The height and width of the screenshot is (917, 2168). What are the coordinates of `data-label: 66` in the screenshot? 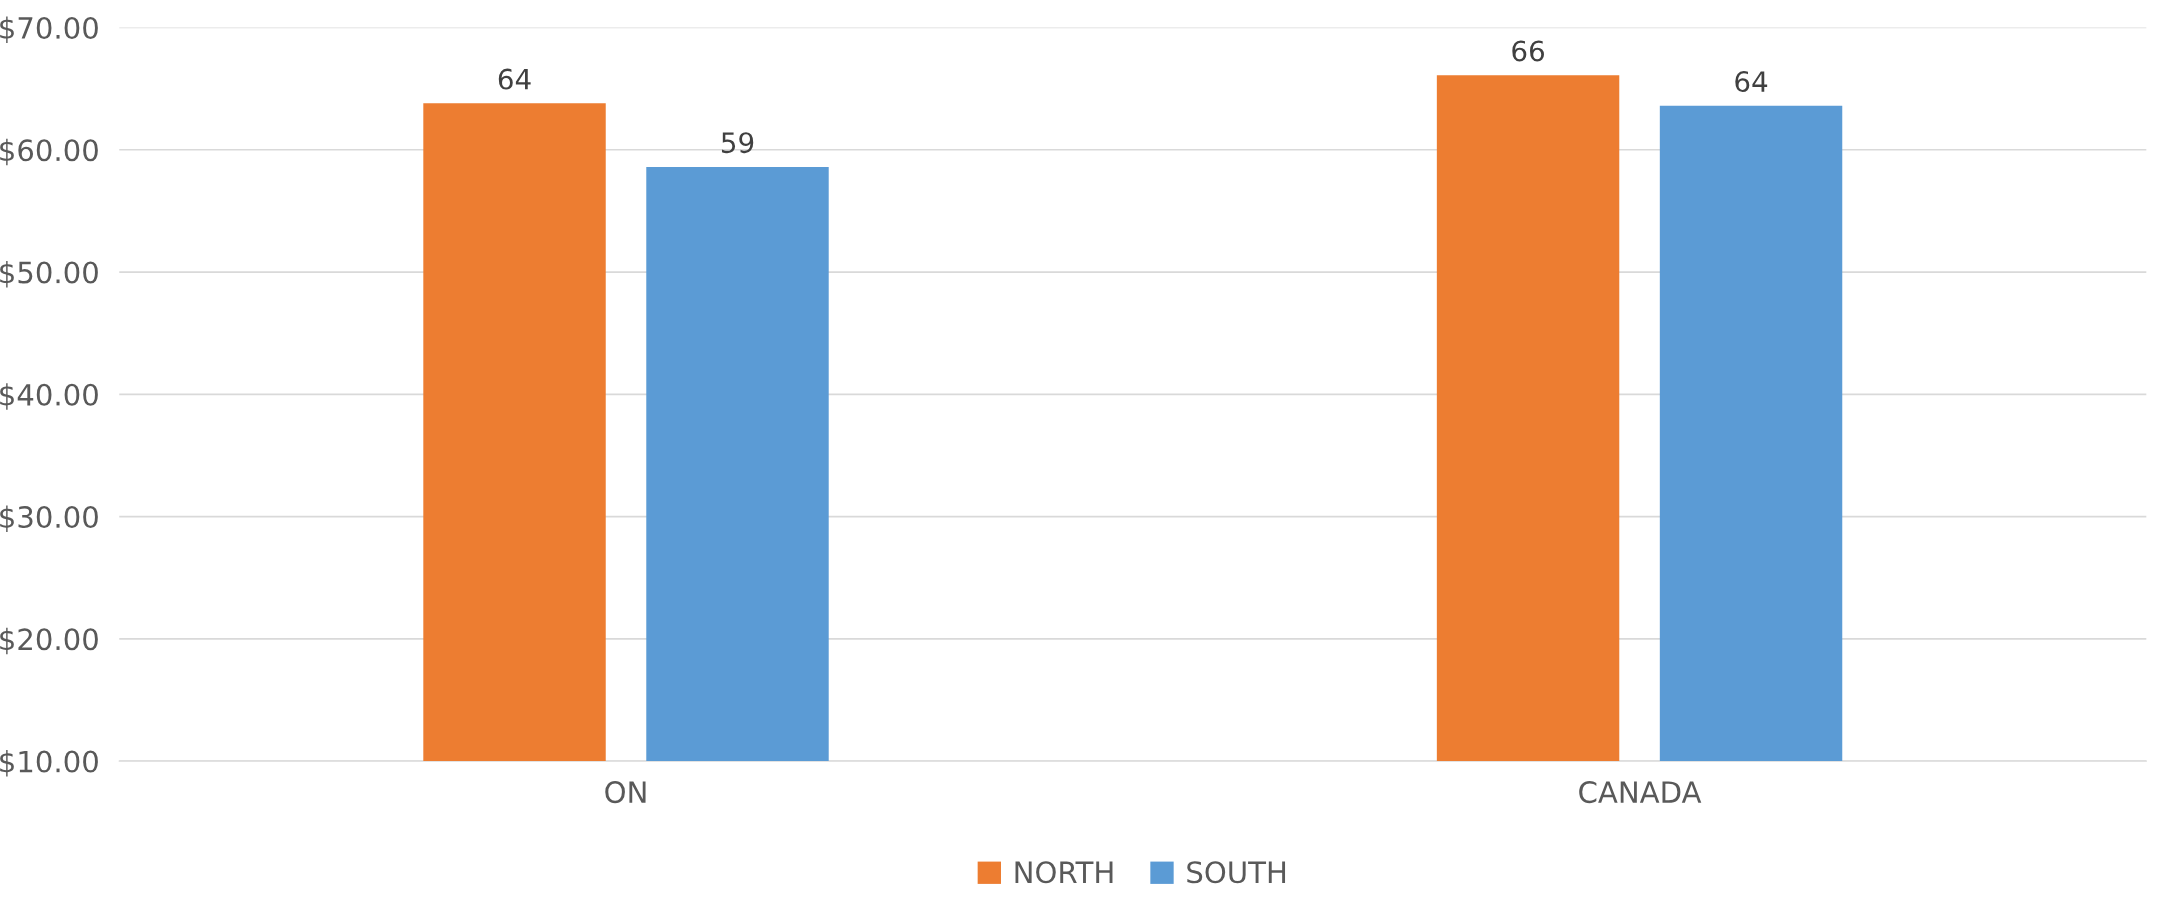 It's located at (1528, 51).